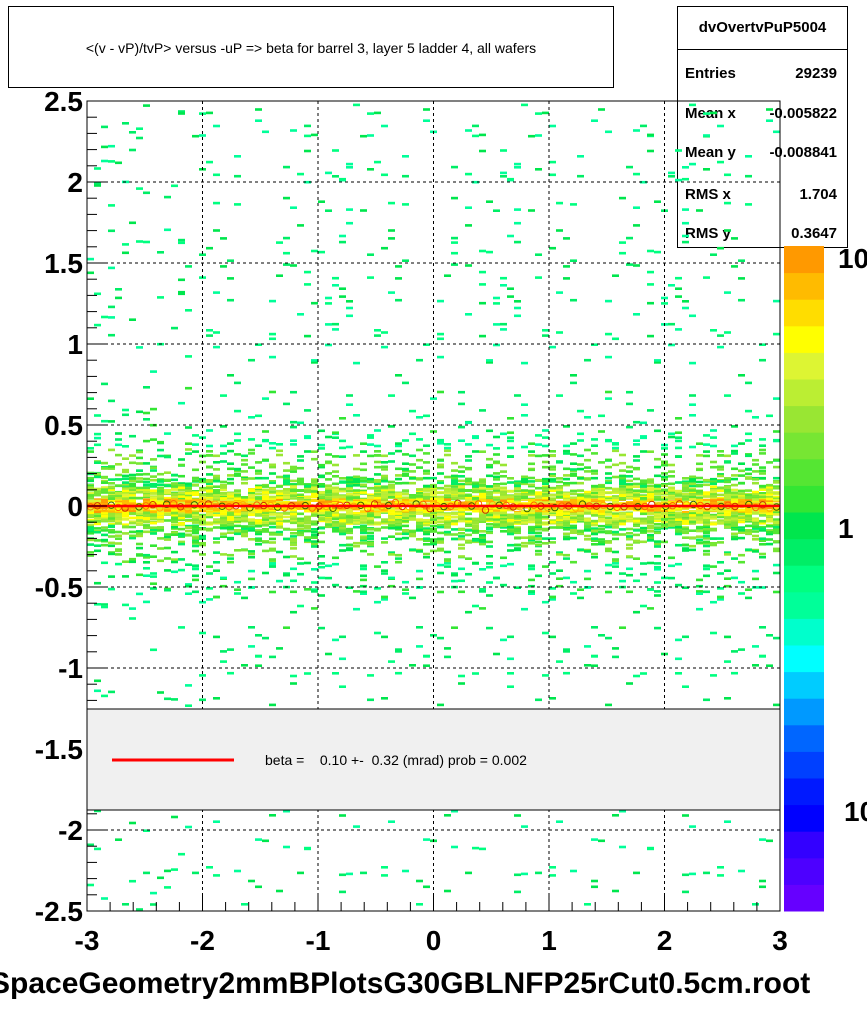  I want to click on stats-value: 29239, so click(816, 73).